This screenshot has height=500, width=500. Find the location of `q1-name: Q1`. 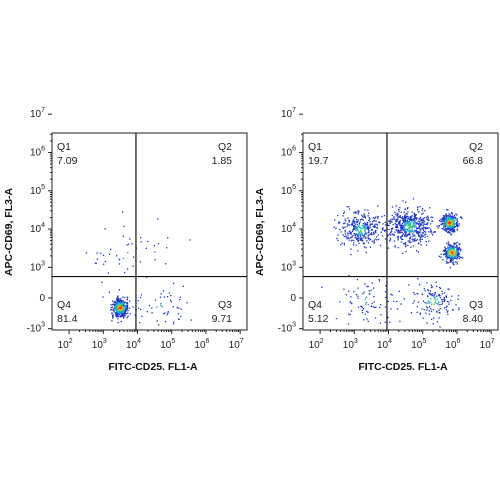

q1-name: Q1 is located at coordinates (315, 147).